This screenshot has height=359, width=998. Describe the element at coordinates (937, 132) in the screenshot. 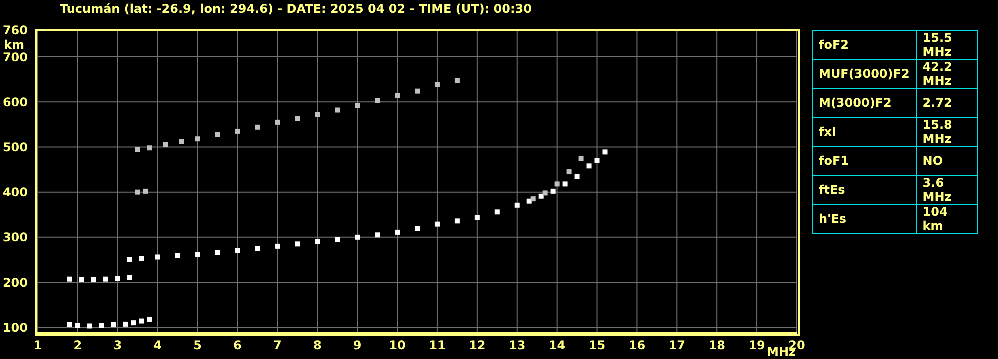

I see `text: 15.8 MHz` at that location.